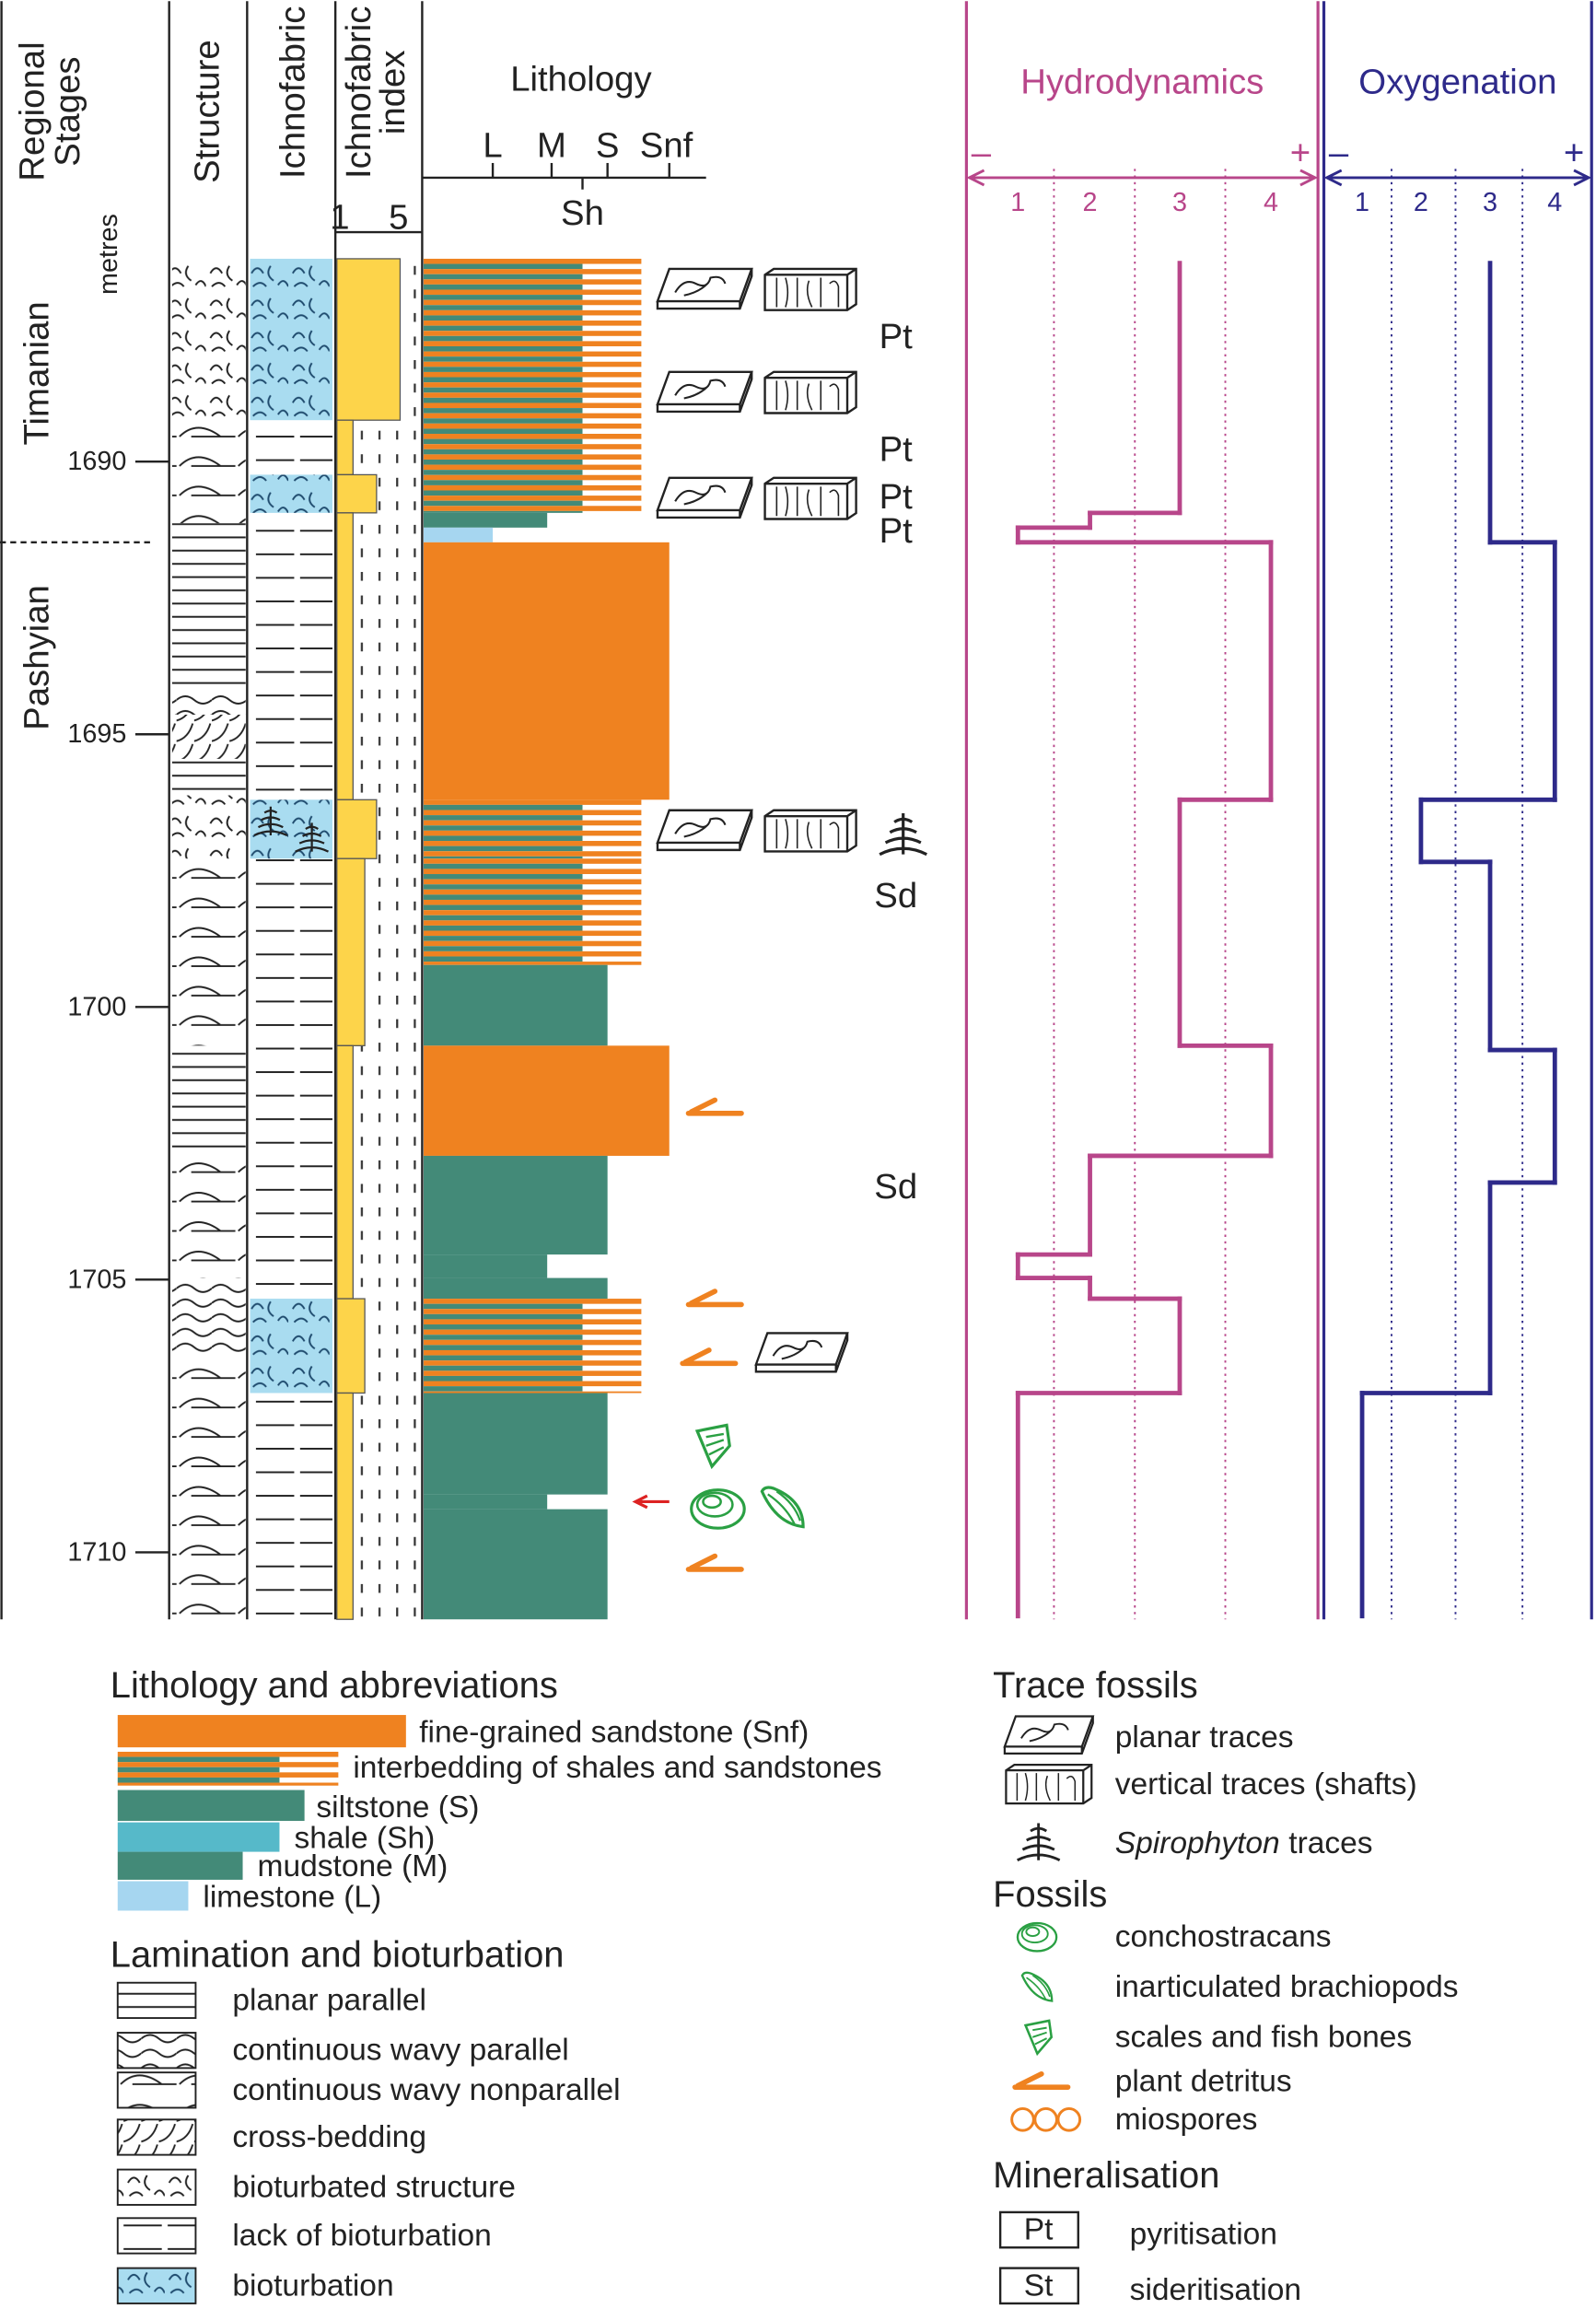 Image resolution: width=1596 pixels, height=2309 pixels. Describe the element at coordinates (68, 111) in the screenshot. I see `header: Stages` at that location.